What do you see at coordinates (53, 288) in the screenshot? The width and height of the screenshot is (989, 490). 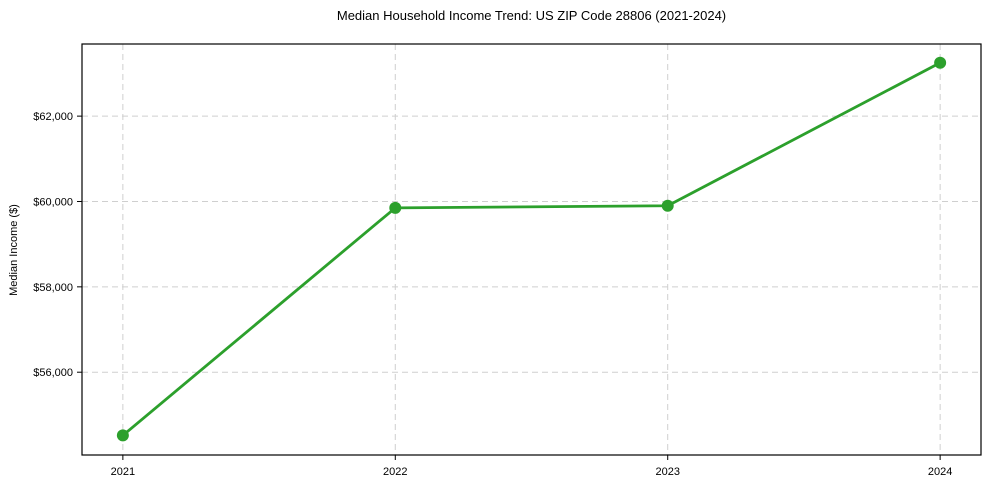 I see `y-tick-label: $58,000` at bounding box center [53, 288].